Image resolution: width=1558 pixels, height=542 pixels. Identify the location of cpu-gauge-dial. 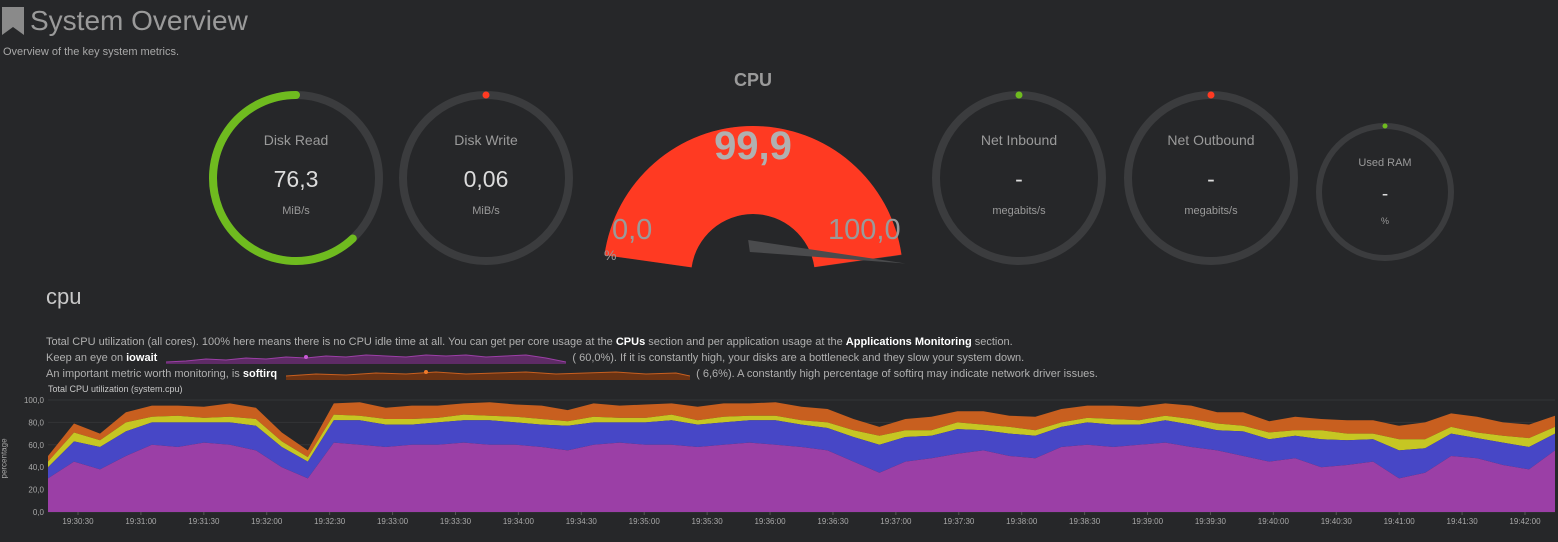
(755, 196).